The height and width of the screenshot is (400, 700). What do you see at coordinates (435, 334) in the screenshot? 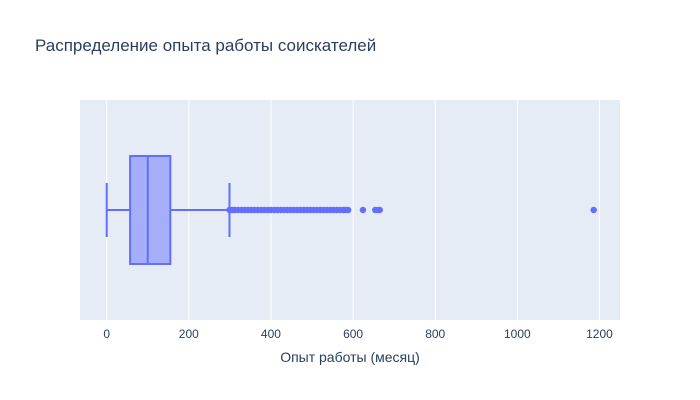
I see `x-tick-label-800: 800` at bounding box center [435, 334].